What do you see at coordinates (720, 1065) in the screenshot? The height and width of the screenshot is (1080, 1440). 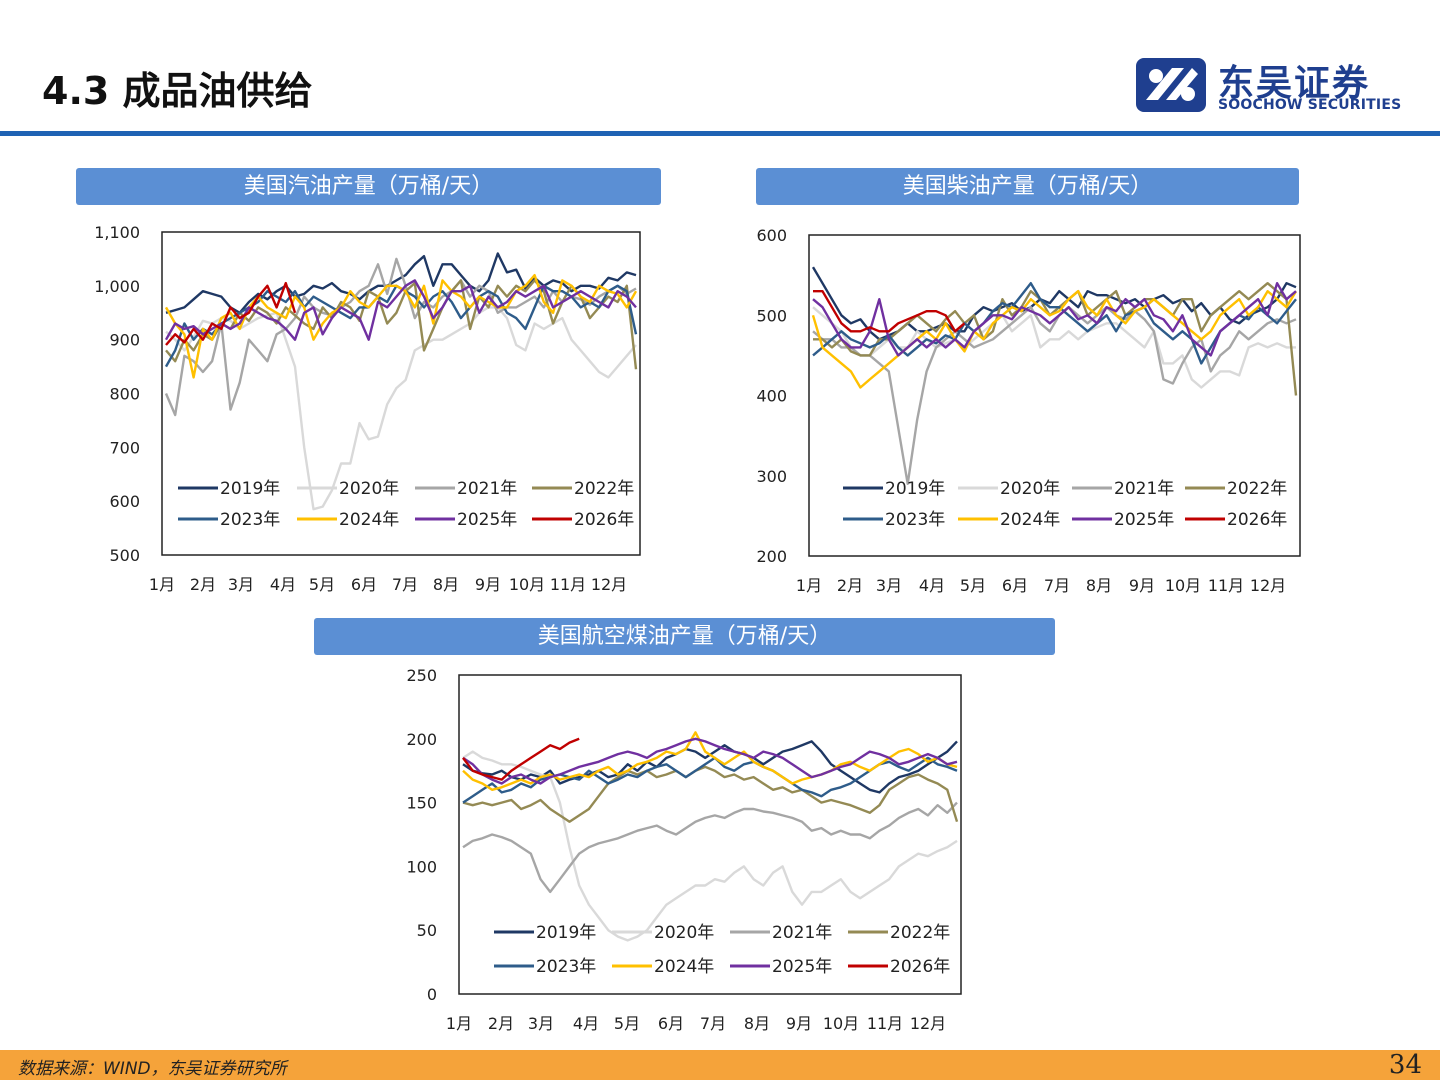 I see `footer-bar: 数据来源：WIND，东吴证券研究所 34` at bounding box center [720, 1065].